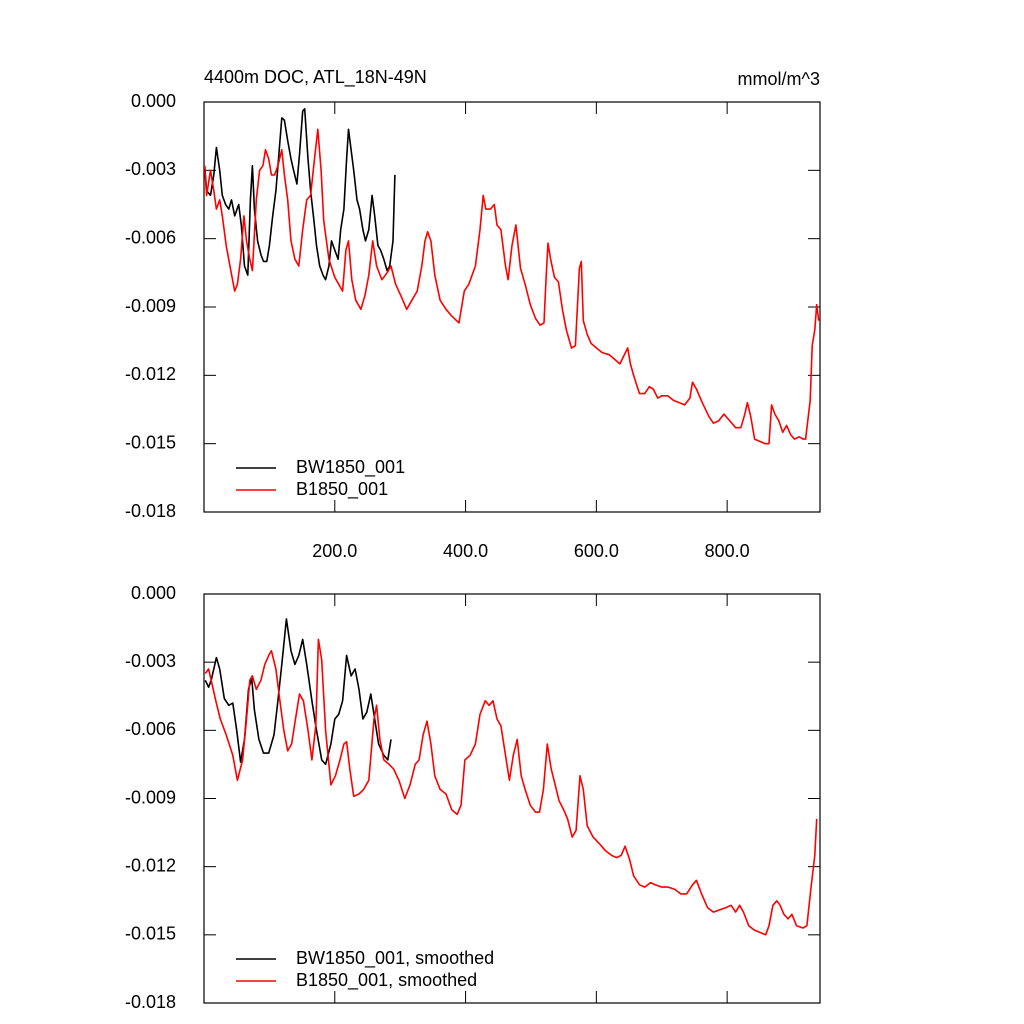  What do you see at coordinates (315, 77) in the screenshot?
I see `chart-title: 4400m DOC, ATL_18N-49N` at bounding box center [315, 77].